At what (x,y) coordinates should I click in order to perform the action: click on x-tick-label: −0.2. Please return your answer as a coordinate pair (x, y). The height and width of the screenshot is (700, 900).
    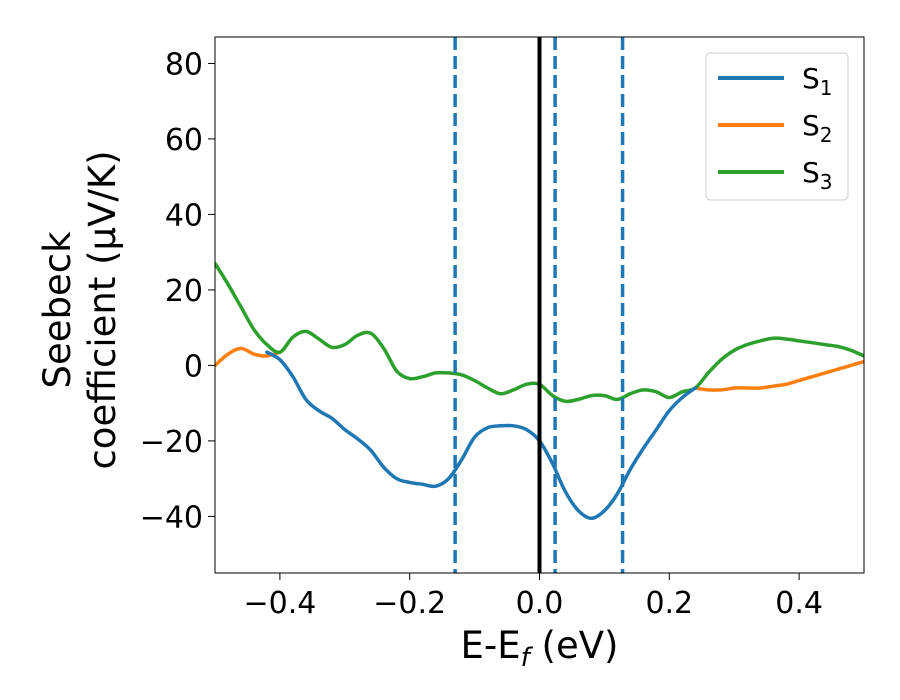
    Looking at the image, I should click on (409, 603).